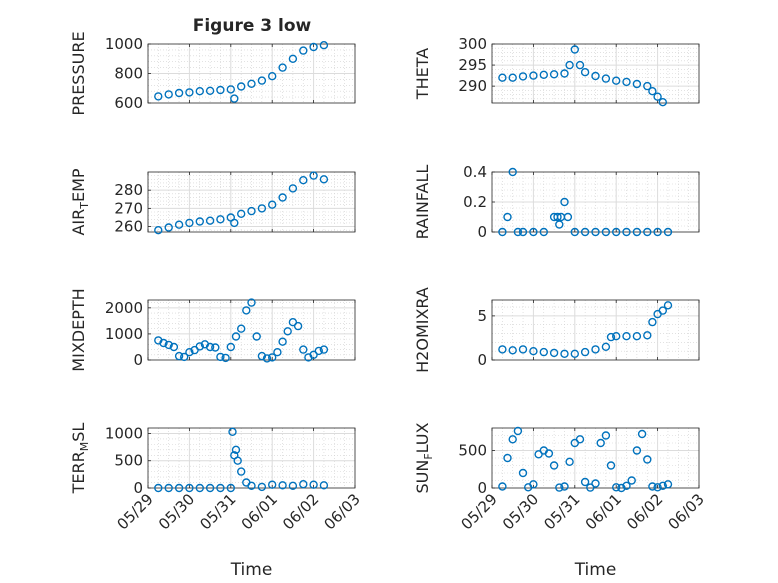 This screenshot has height=583, width=778. I want to click on x-tick-label: 05/30, so click(520, 511).